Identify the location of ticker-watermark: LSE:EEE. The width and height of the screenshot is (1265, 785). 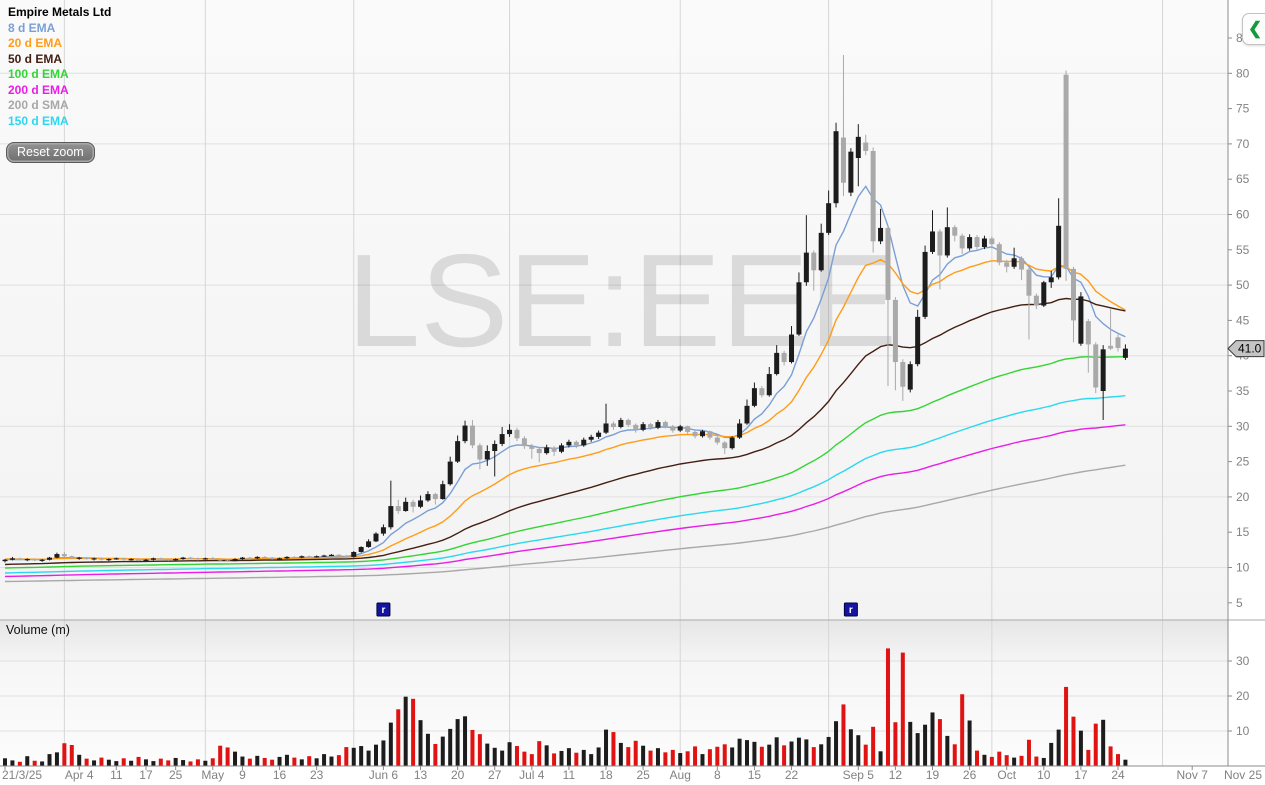
(622, 300).